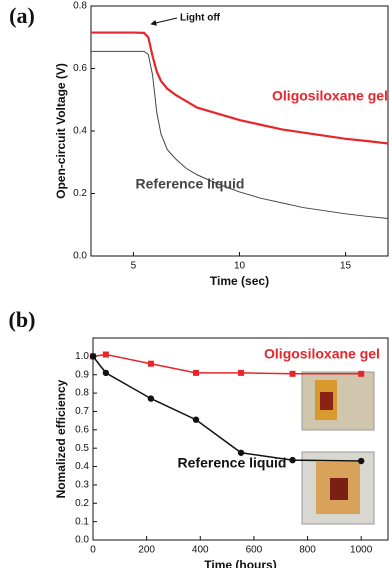  I want to click on panel-label: (b), so click(22, 319).